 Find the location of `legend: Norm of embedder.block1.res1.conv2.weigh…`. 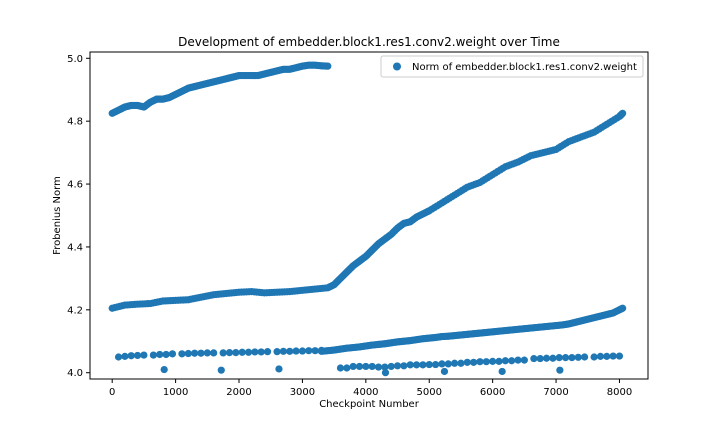

legend: Norm of embedder.block1.res1.conv2.weigh… is located at coordinates (512, 66).